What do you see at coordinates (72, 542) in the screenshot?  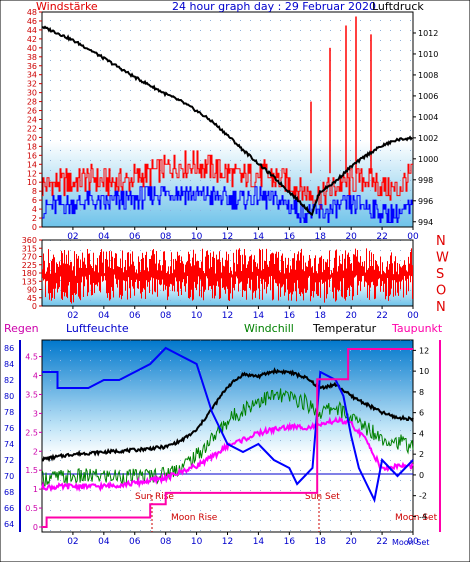 I see `panel3-xtick-label: 02` at bounding box center [72, 542].